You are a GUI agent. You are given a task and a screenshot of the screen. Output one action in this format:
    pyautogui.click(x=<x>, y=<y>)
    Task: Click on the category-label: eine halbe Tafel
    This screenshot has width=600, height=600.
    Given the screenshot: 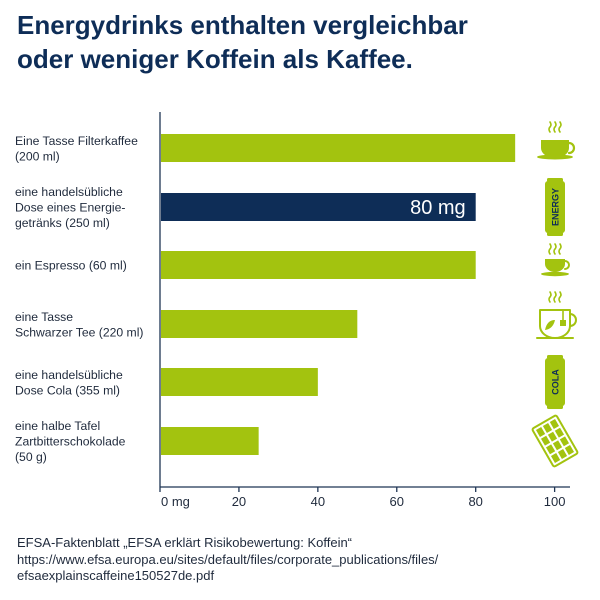 What is the action you would take?
    pyautogui.click(x=57, y=426)
    